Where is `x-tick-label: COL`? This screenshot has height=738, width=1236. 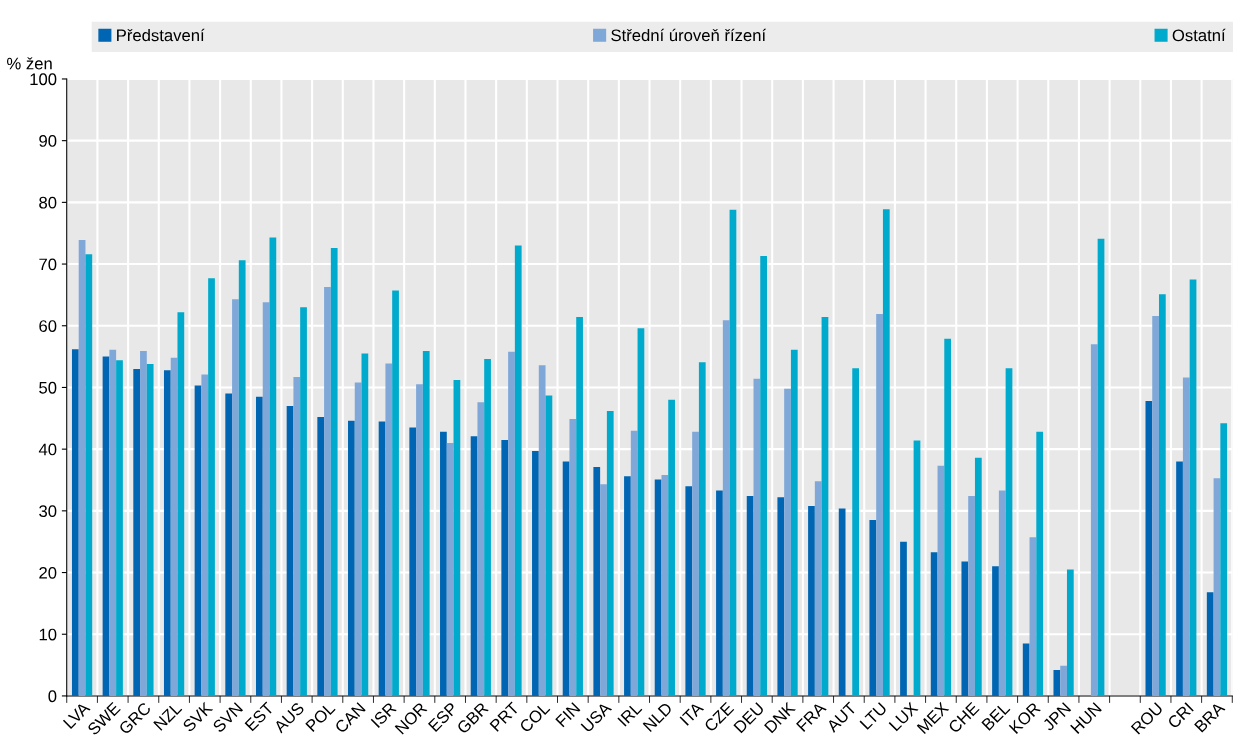
x-tick-label: COL is located at coordinates (534, 717).